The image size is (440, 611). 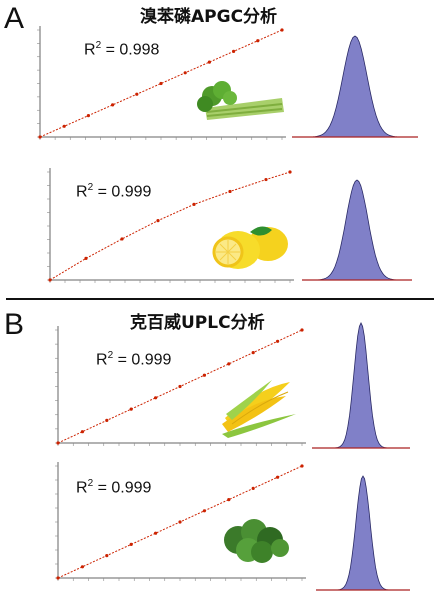 What do you see at coordinates (14, 324) in the screenshot?
I see `panel-letter-b: B` at bounding box center [14, 324].